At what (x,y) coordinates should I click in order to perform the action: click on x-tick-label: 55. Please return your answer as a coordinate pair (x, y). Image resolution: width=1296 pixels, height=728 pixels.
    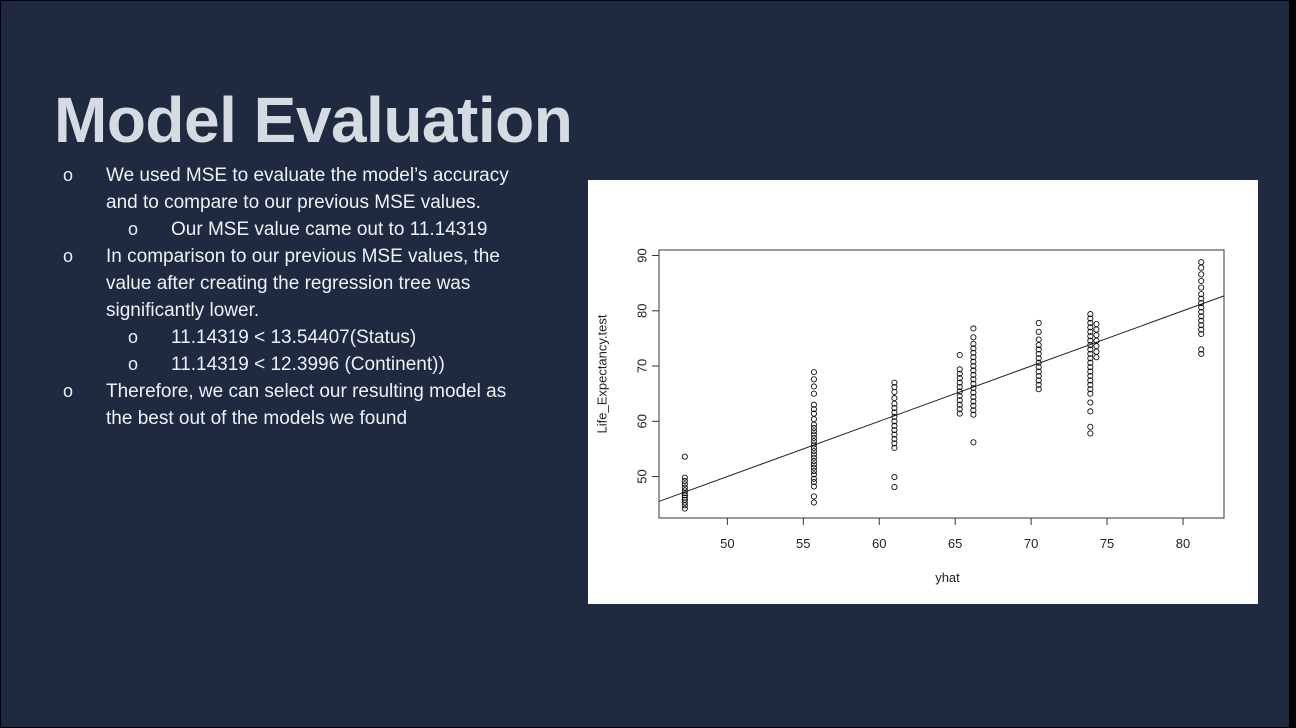
    Looking at the image, I should click on (803, 543).